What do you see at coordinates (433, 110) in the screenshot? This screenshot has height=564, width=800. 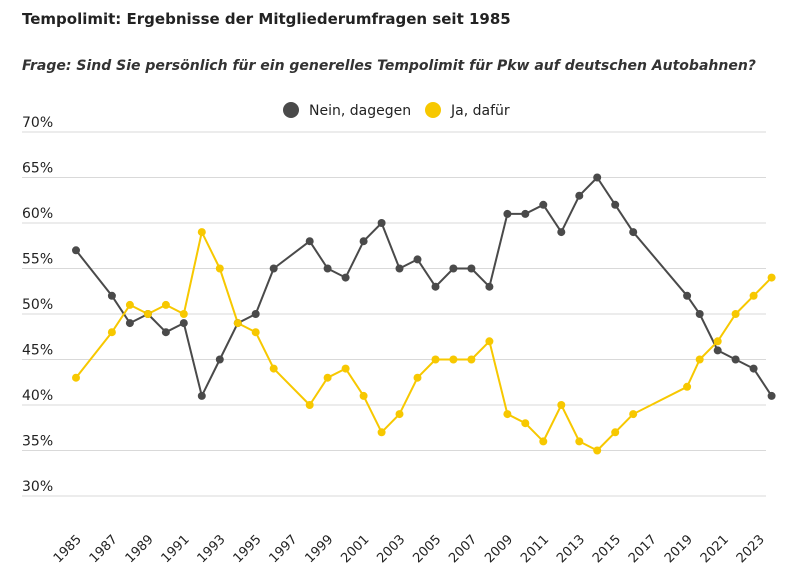 I see `legend-marker-ja` at bounding box center [433, 110].